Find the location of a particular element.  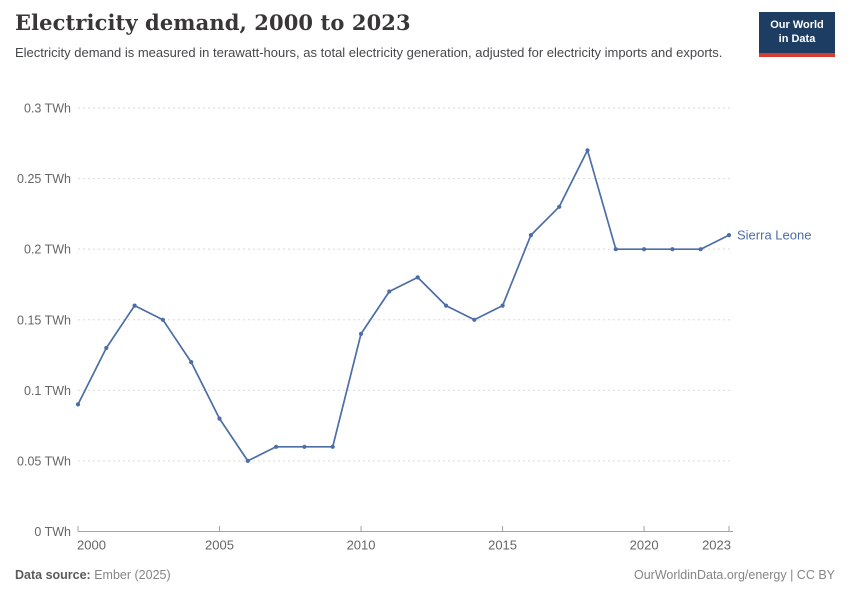

owid-logo: Our World in Data is located at coordinates (797, 34).